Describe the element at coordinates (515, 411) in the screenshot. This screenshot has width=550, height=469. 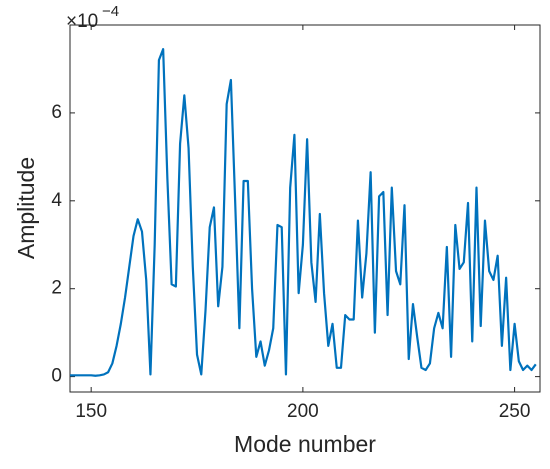
I see `x-tick-label: 250` at that location.